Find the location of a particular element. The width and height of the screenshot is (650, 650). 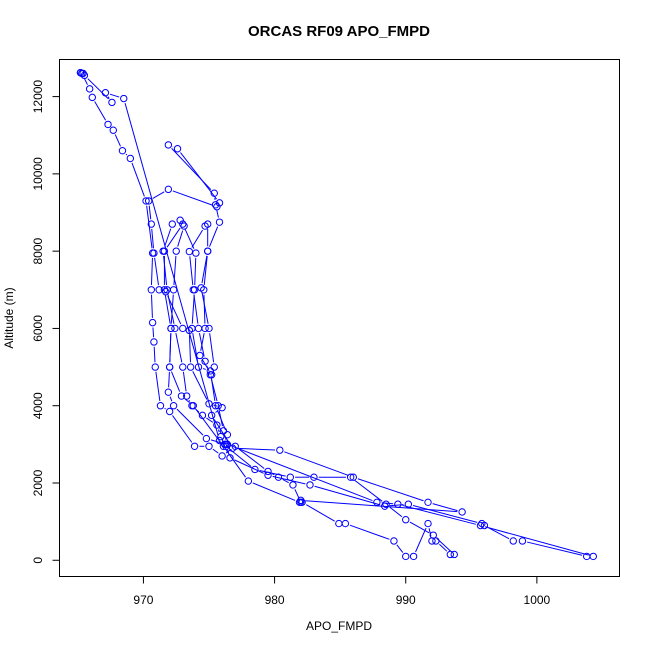

x-axis: 970 980 990 1000 is located at coordinates (342, 591).